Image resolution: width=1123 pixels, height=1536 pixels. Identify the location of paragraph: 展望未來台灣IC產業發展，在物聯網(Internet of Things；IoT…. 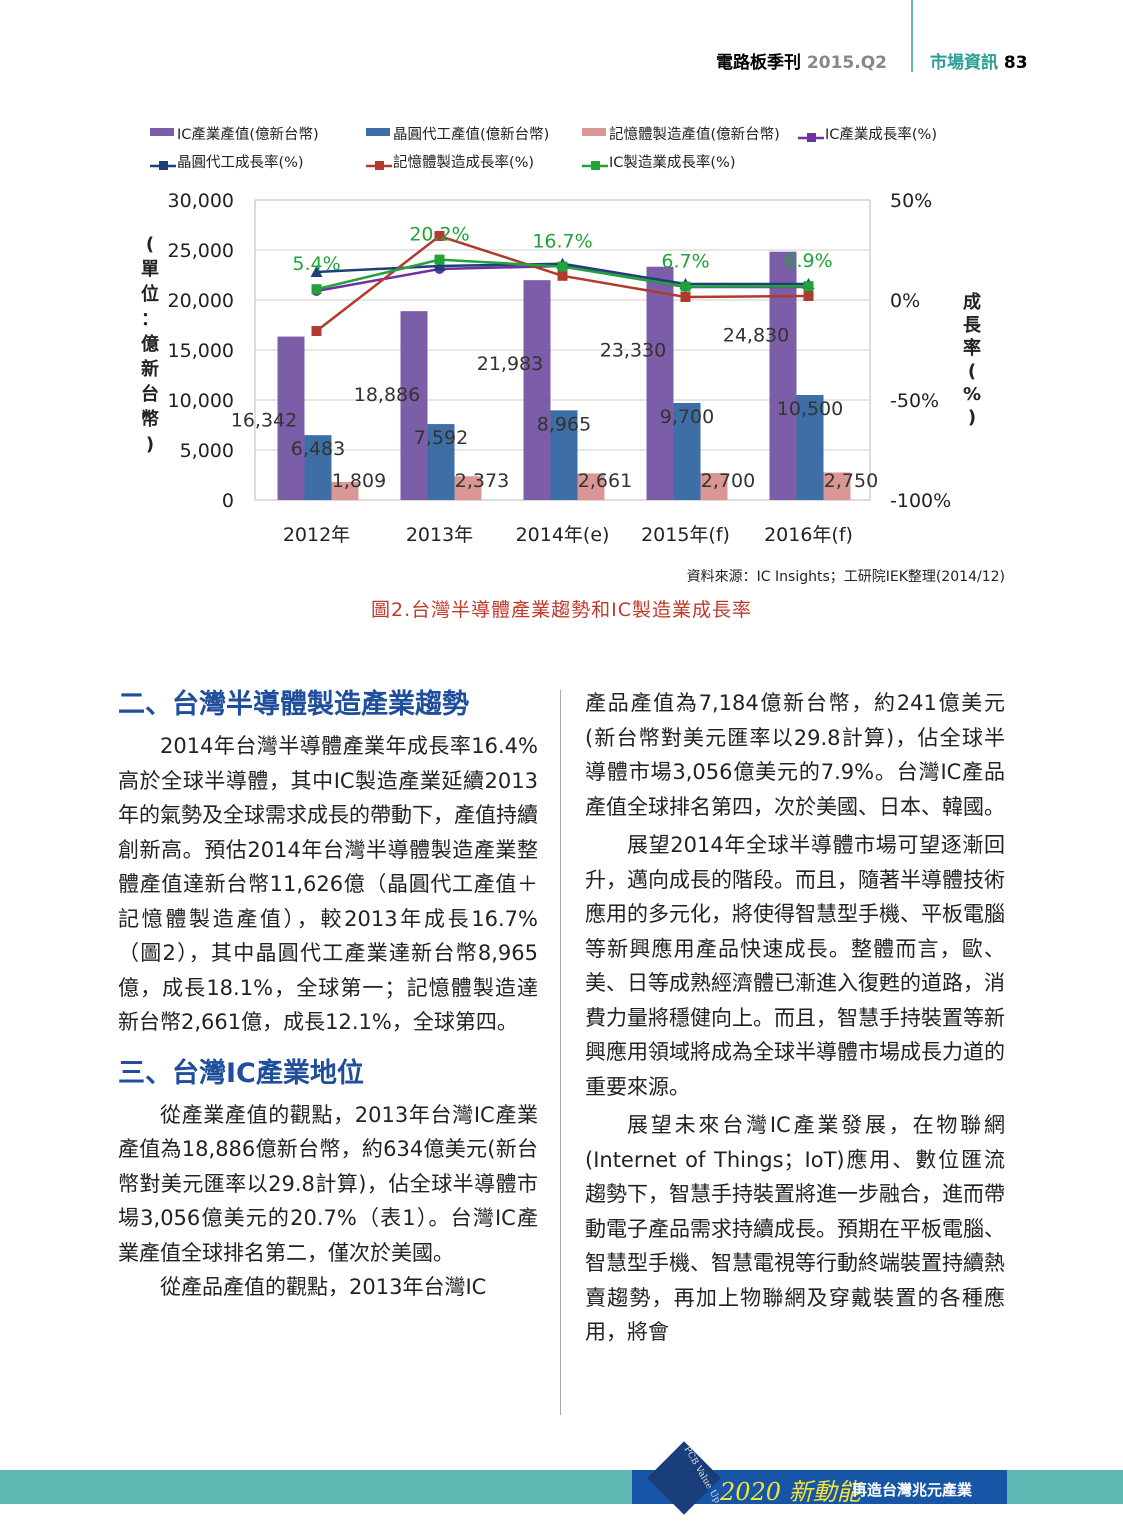
(795, 1228).